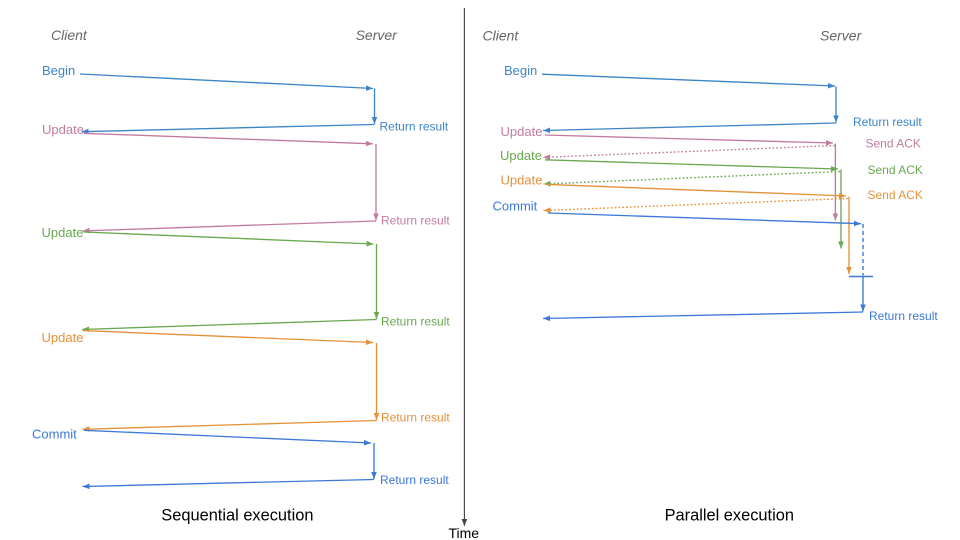  What do you see at coordinates (729, 515) in the screenshot?
I see `svg-text: Parallel execution` at bounding box center [729, 515].